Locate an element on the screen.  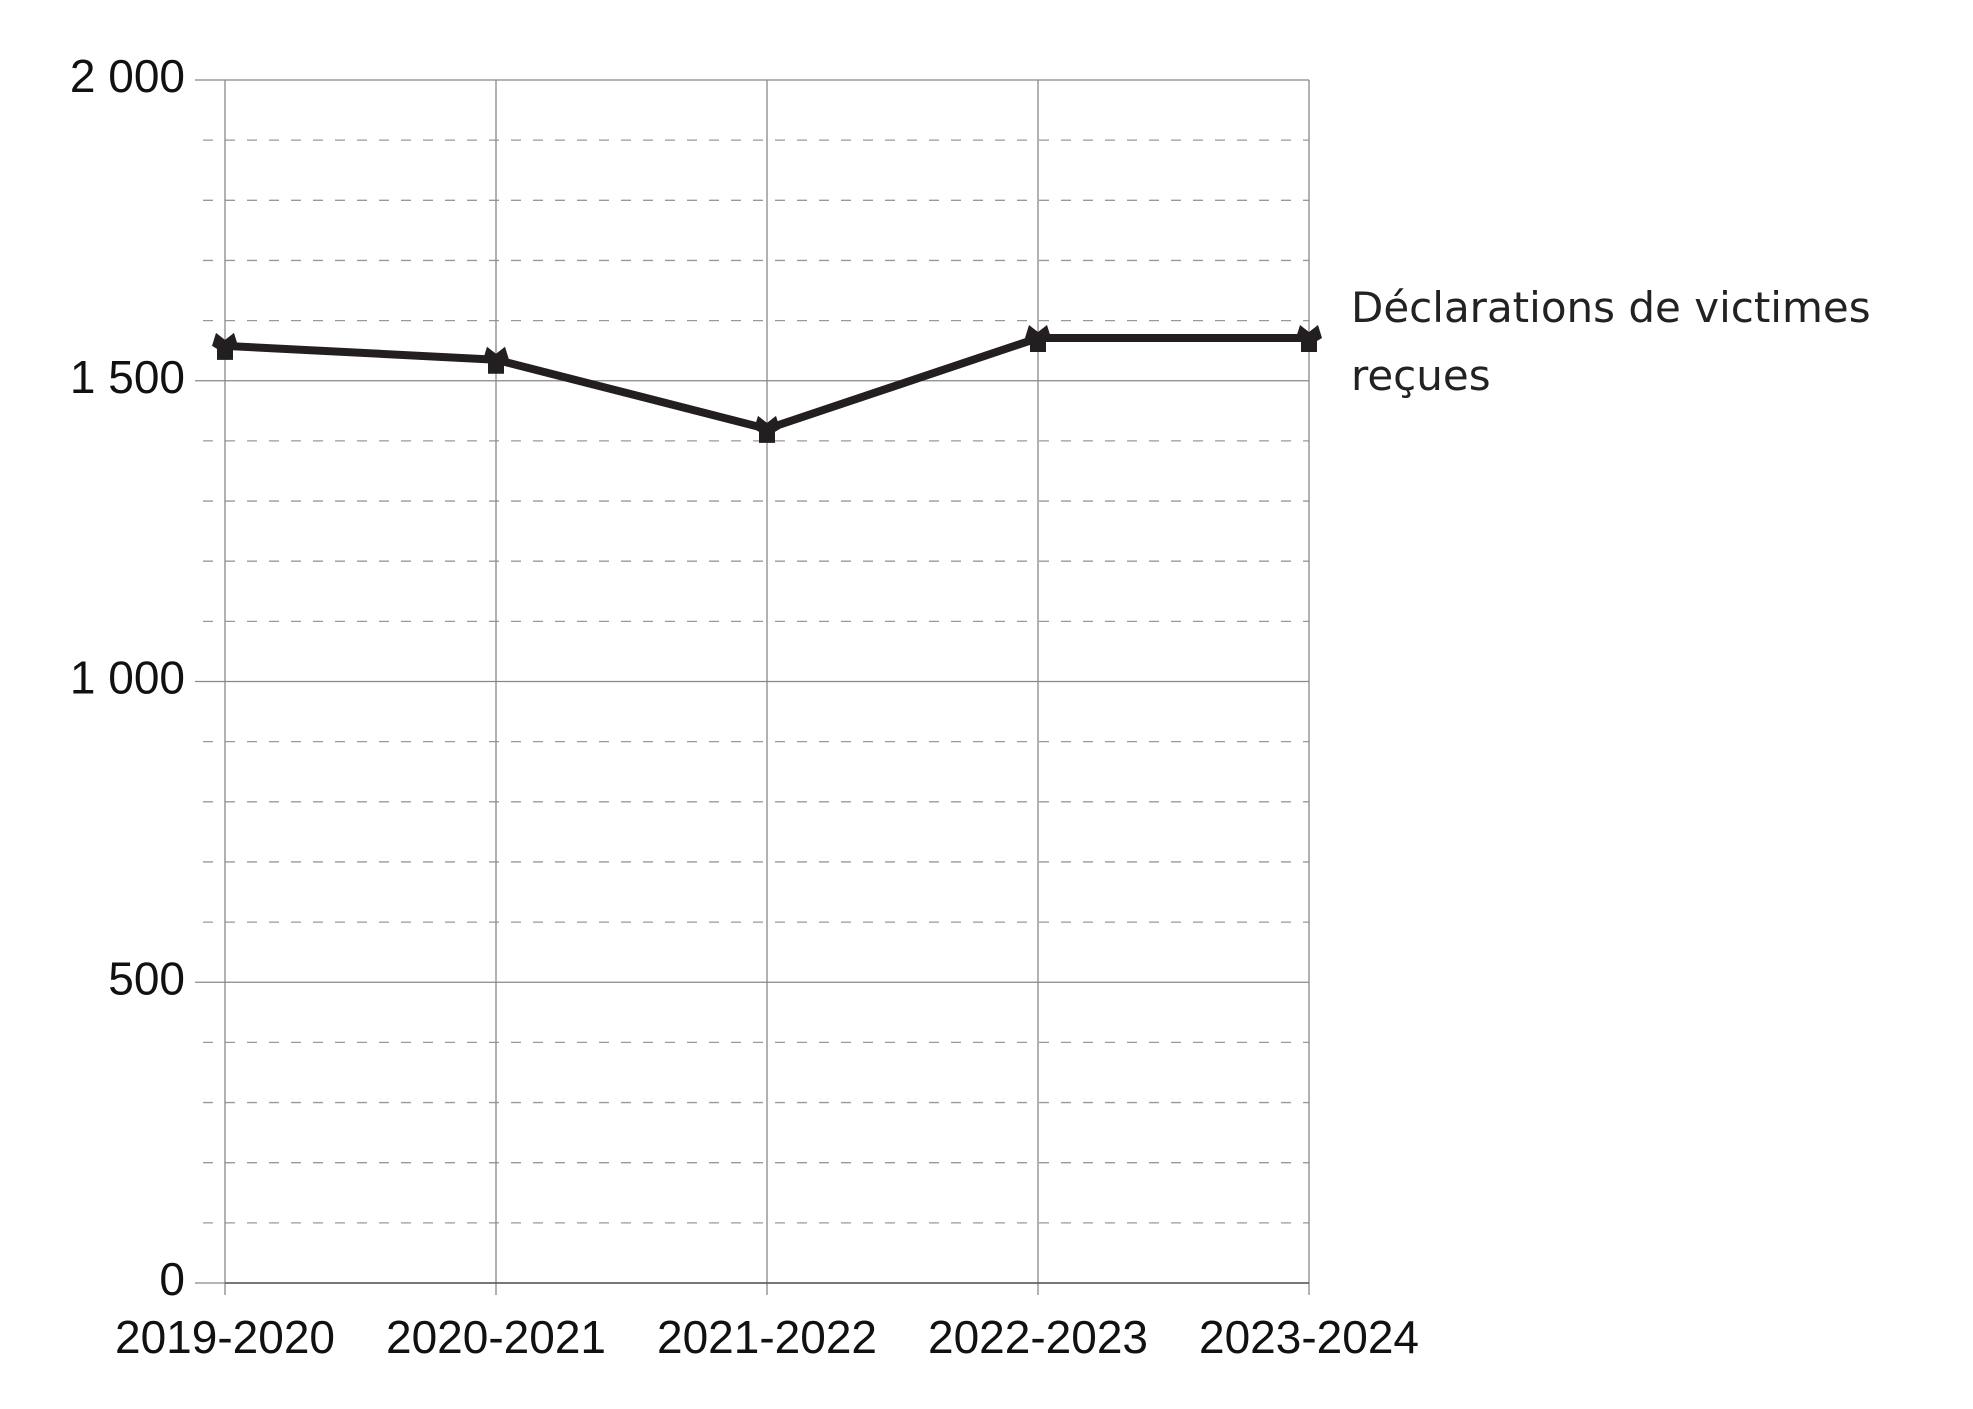
y-tick-label: 0 is located at coordinates (172, 1279).